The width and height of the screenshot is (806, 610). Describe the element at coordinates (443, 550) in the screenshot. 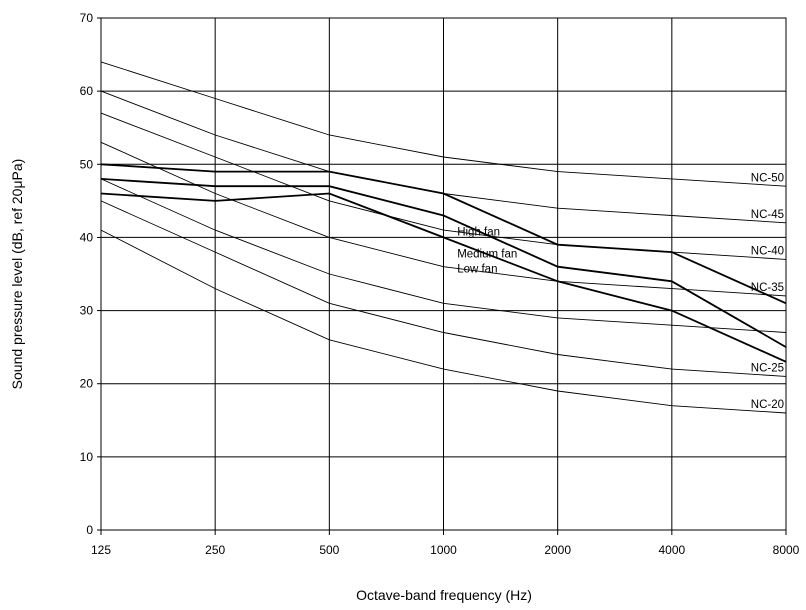

I see `x-tick-label-1000: 1000` at that location.